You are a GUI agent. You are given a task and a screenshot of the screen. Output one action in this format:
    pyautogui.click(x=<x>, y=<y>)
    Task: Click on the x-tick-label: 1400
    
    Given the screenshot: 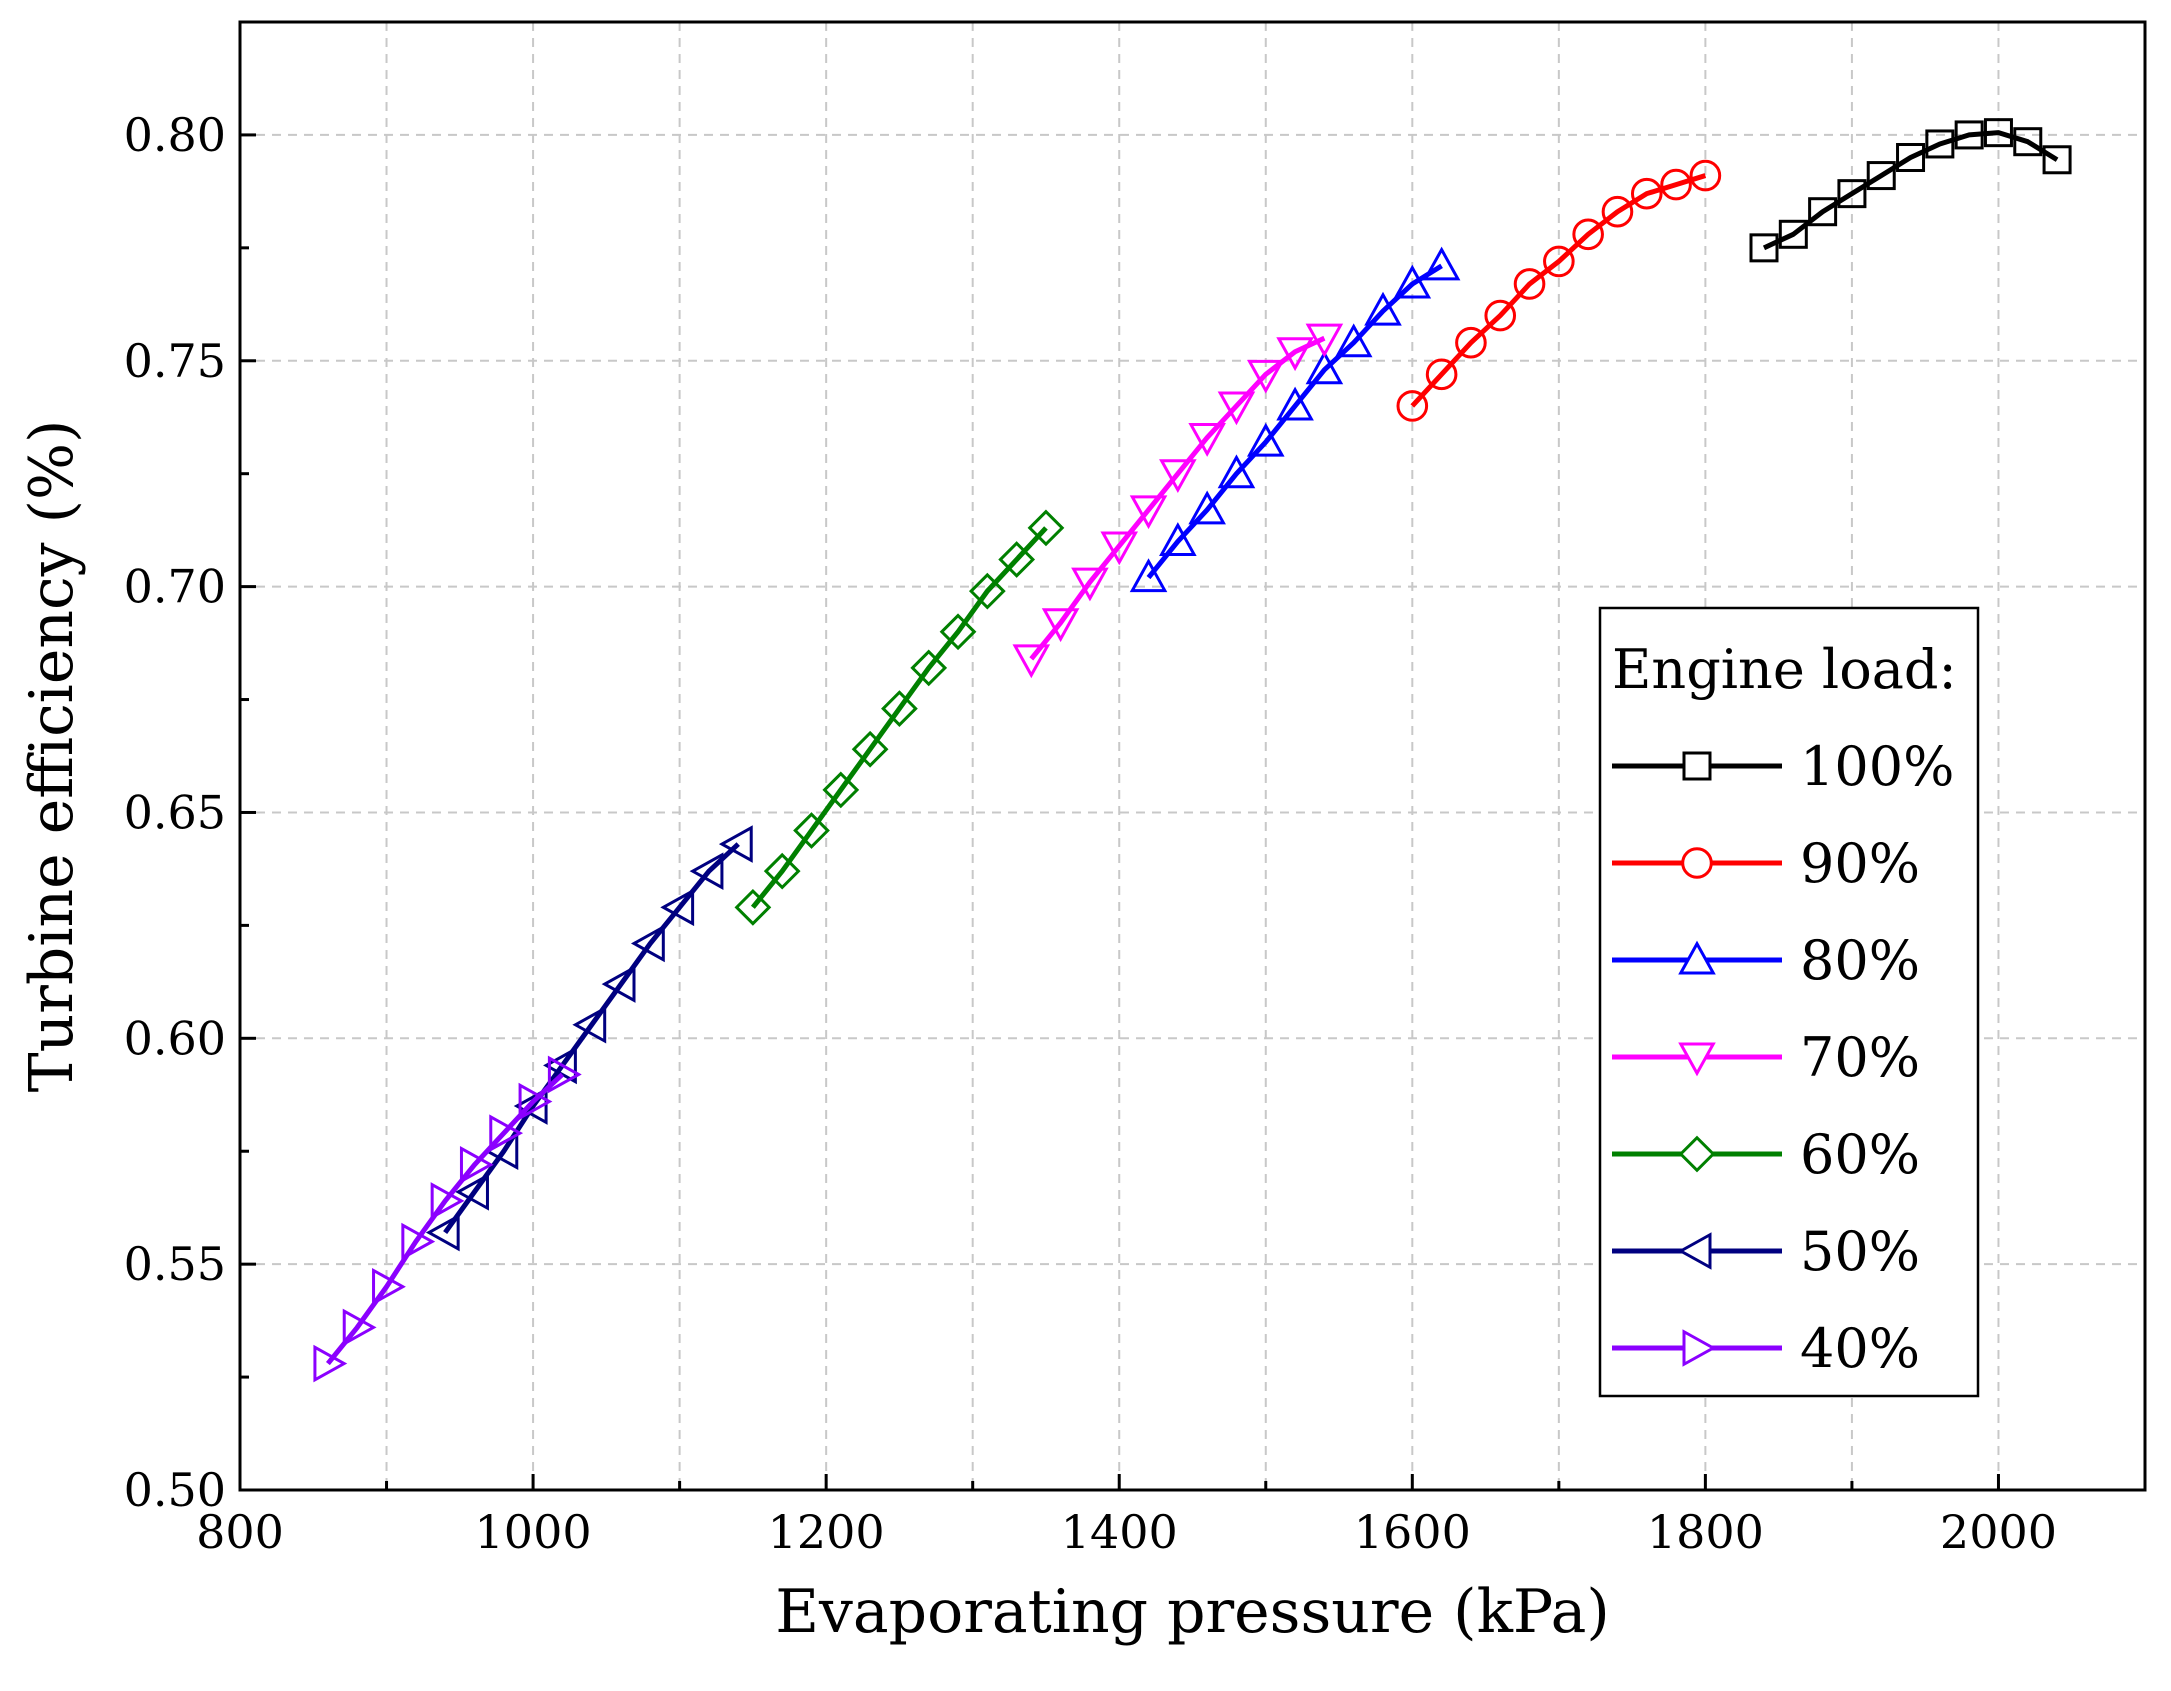 What is the action you would take?
    pyautogui.click(x=1119, y=1532)
    